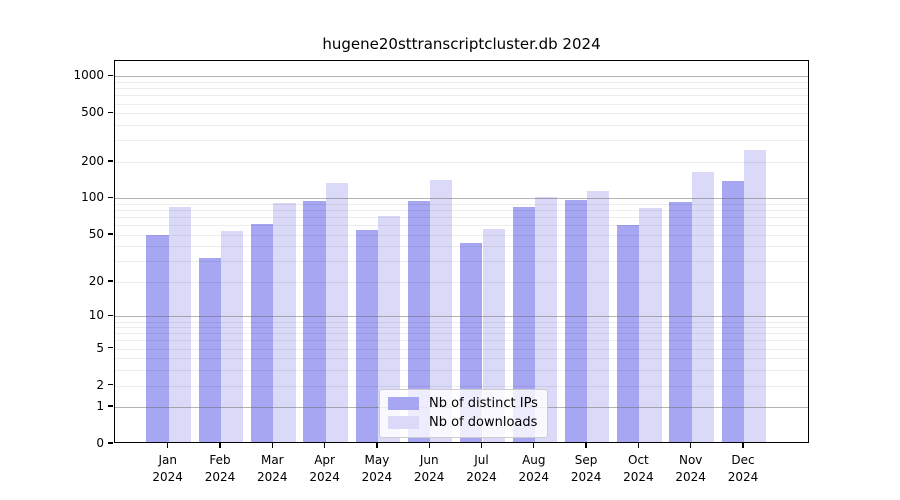 This screenshot has width=900, height=500. I want to click on bar-downloads-feb, so click(232, 336).